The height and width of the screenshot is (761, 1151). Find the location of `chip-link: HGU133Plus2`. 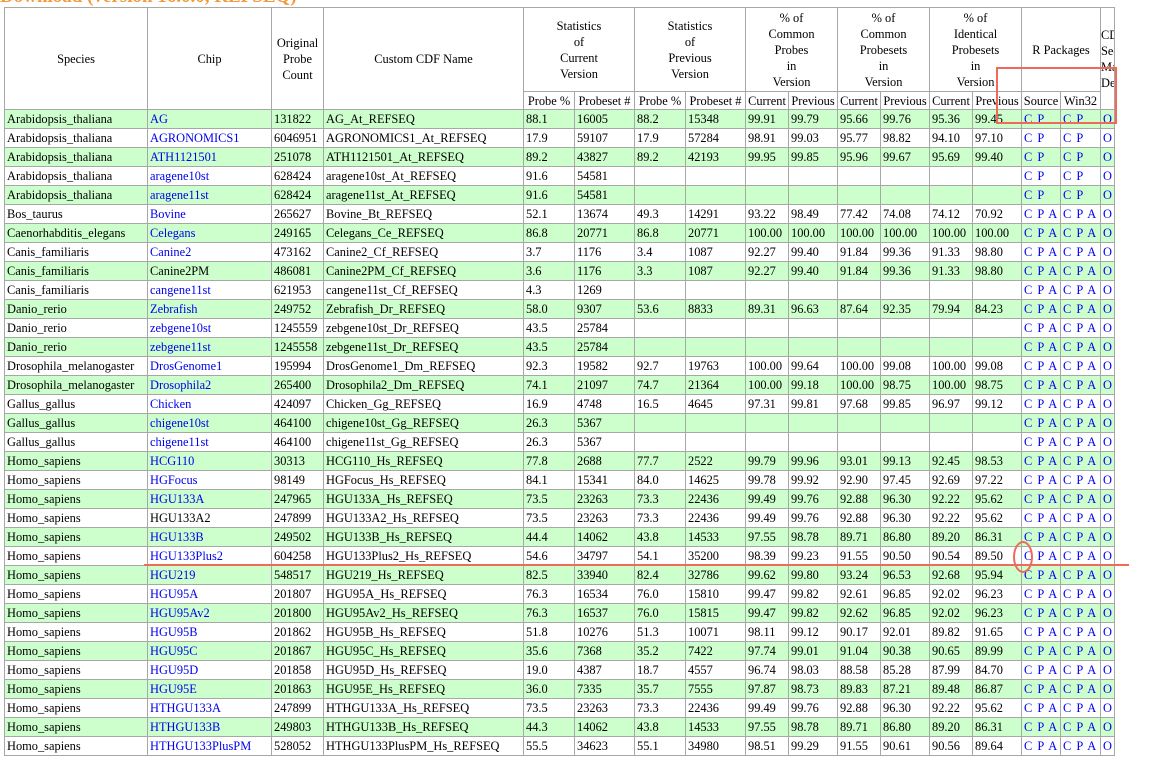

chip-link: HGU133Plus2 is located at coordinates (186, 555).